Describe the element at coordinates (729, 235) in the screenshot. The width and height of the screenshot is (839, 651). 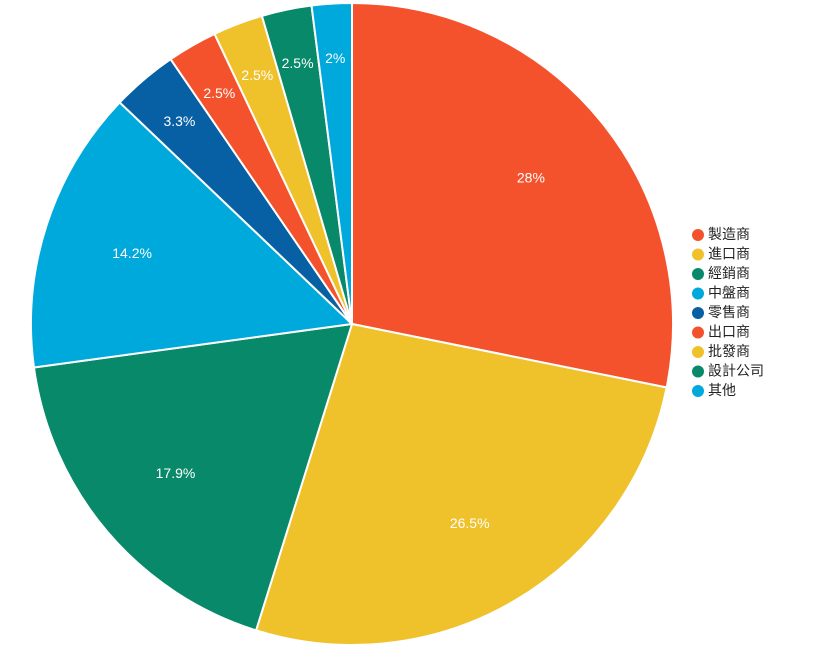
I see `legend-label: 製造商` at that location.